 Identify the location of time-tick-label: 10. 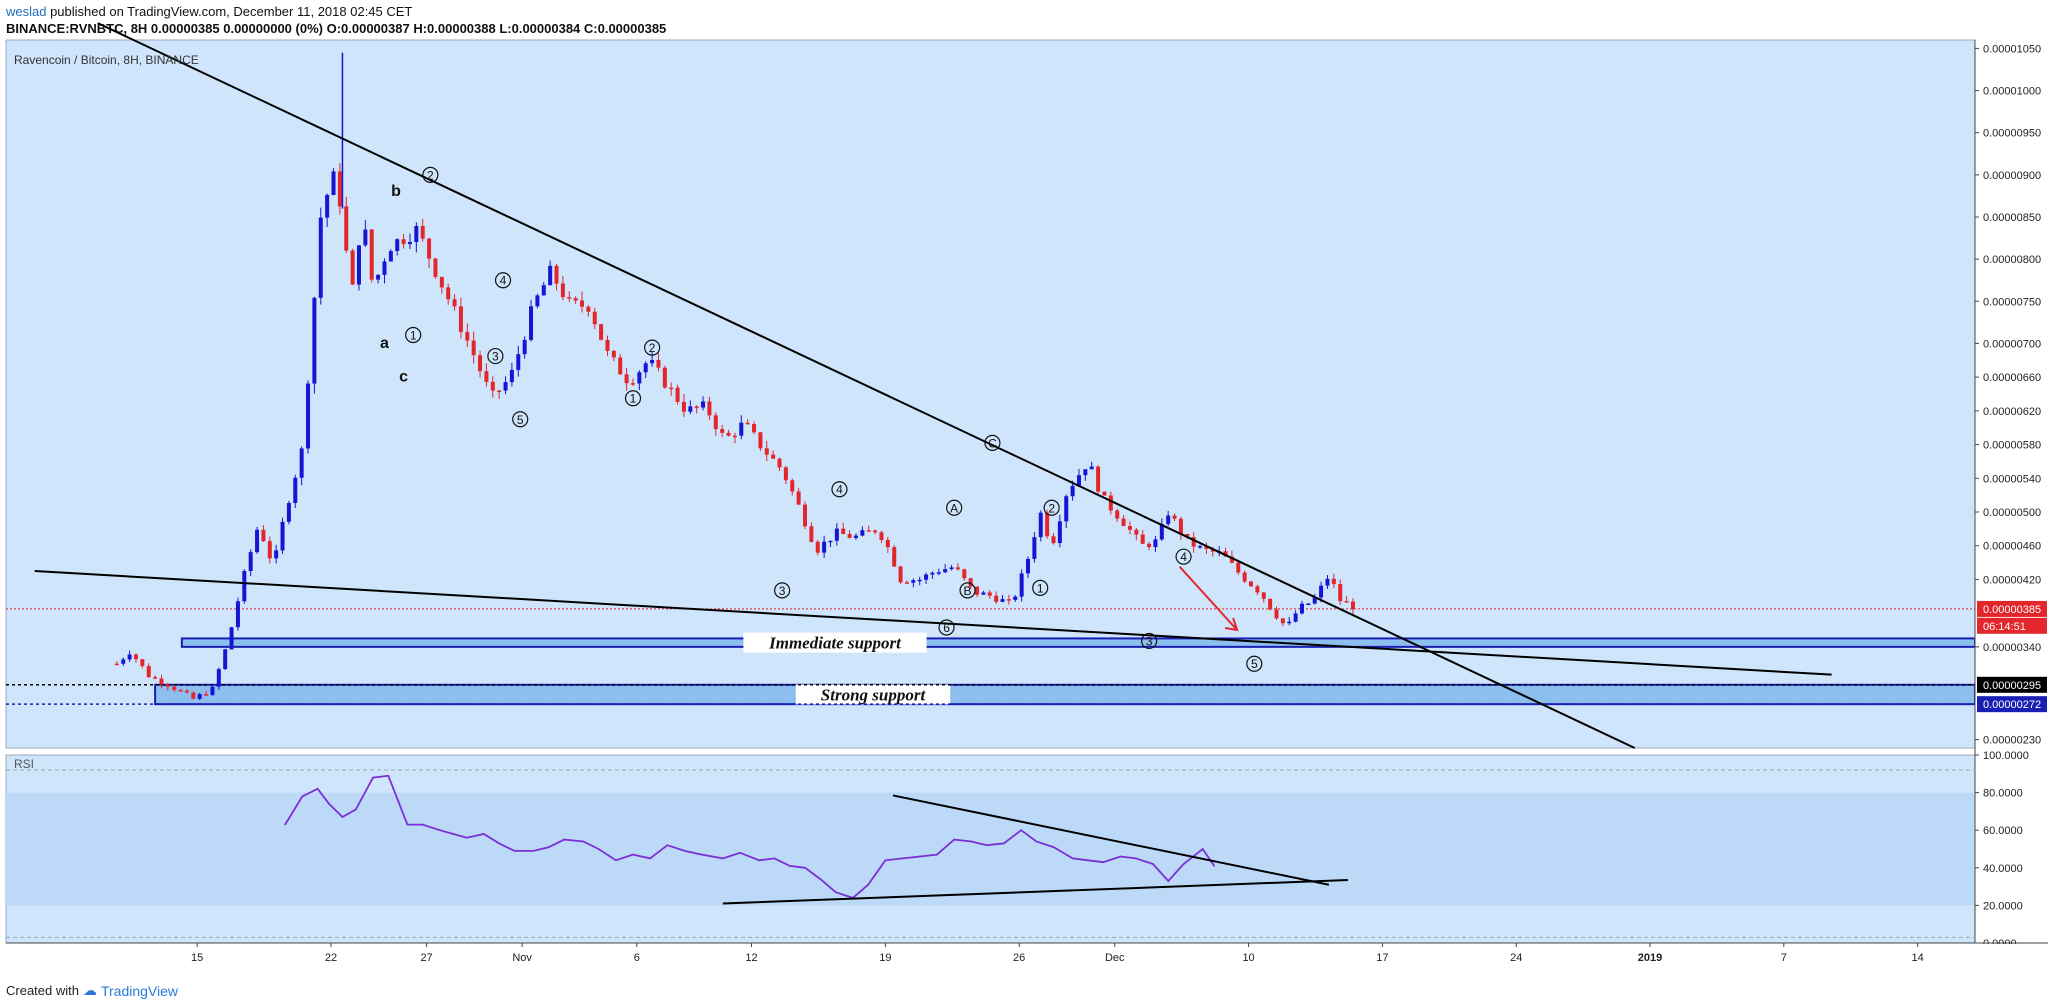
(1248, 958).